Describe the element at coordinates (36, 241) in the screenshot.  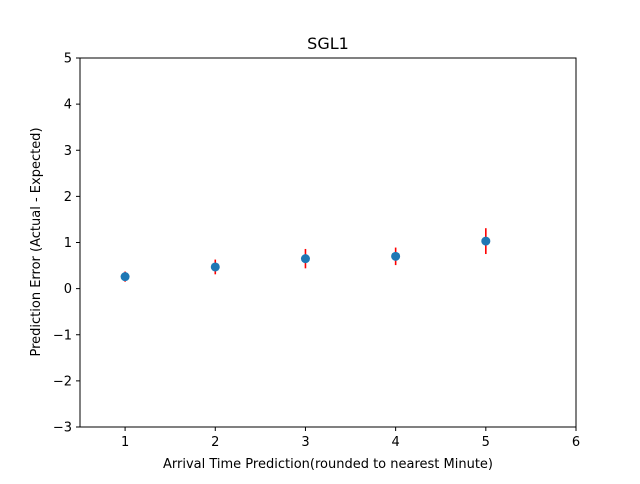
I see `y-axis-label: Prediction Error (Actual - Expected)` at that location.